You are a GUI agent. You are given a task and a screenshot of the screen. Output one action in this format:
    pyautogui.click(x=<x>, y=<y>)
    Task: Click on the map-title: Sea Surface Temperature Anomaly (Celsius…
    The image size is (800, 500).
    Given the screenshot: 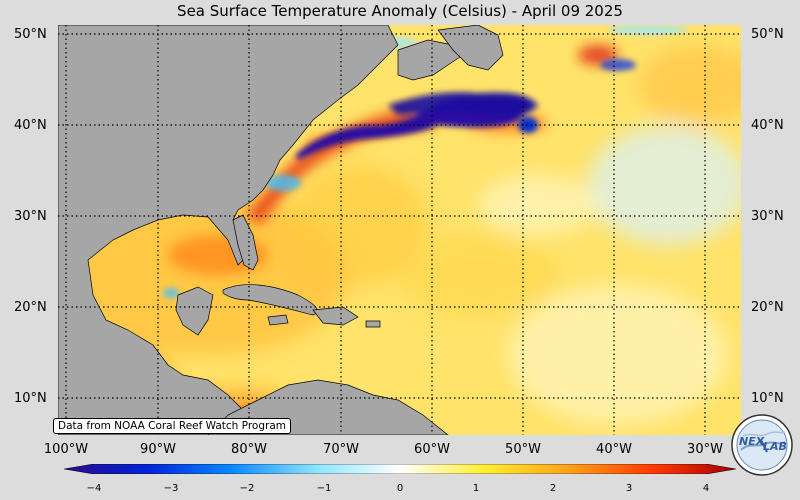 What is the action you would take?
    pyautogui.click(x=400, y=11)
    